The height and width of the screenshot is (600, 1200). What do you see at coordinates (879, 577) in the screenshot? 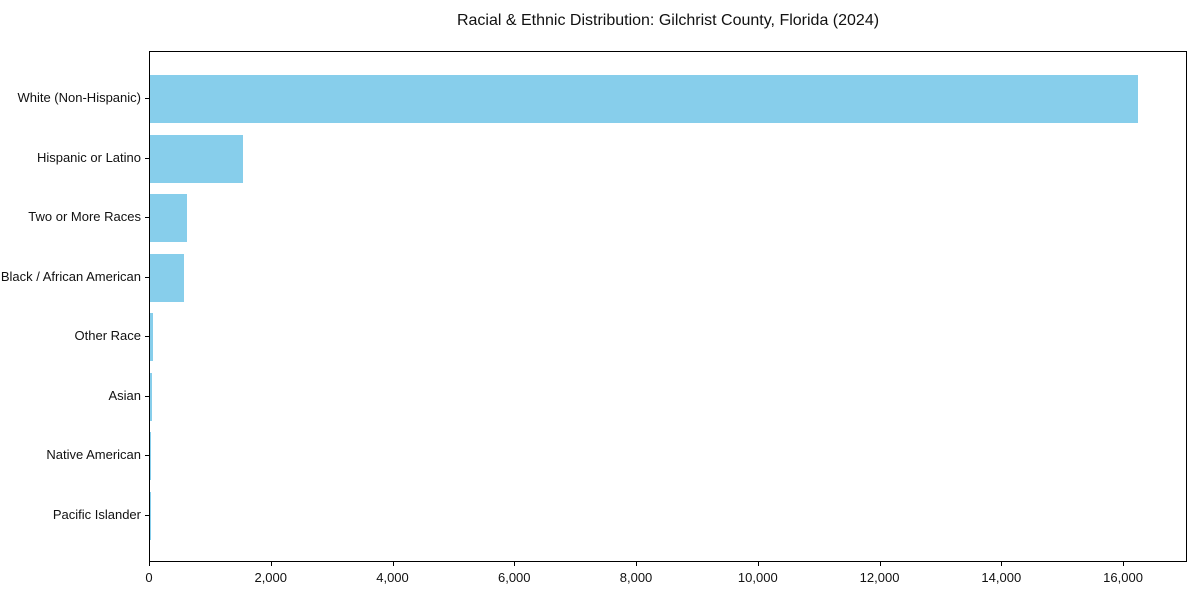
I see `x-tick-label: 12,000` at bounding box center [879, 577].